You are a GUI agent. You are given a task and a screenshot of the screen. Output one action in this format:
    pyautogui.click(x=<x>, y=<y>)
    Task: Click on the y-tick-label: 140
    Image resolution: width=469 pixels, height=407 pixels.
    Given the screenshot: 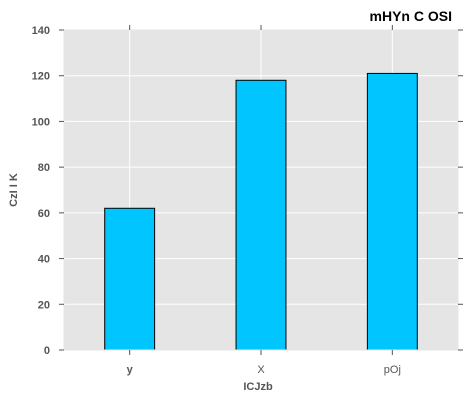 What is the action you would take?
    pyautogui.click(x=41, y=31)
    